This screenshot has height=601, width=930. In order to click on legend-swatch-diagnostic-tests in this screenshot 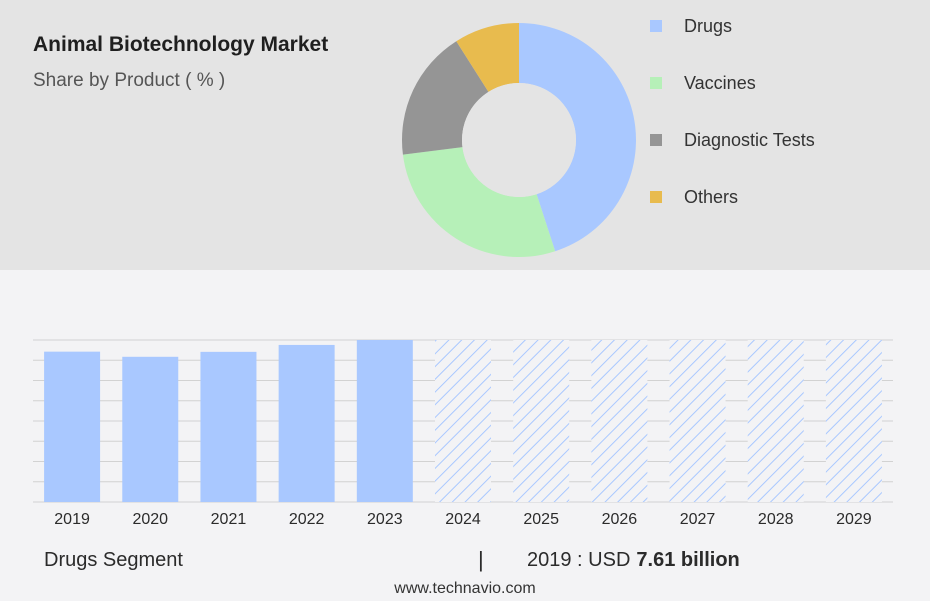, I will do `click(656, 140)`.